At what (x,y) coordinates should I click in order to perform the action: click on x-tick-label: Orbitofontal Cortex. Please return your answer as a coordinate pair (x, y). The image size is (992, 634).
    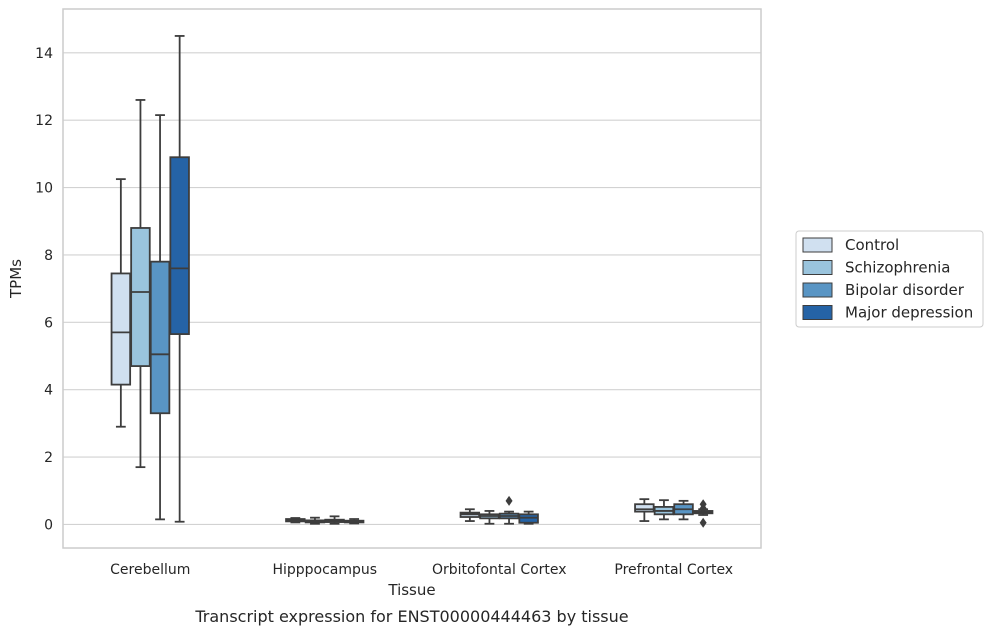
    Looking at the image, I should click on (499, 570).